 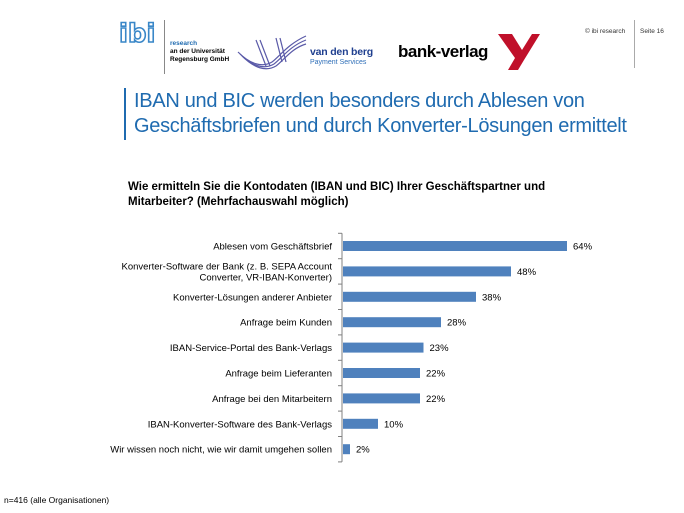 I want to click on category-label-0: Ablesen vom Geschäftsbrief, so click(x=272, y=247).